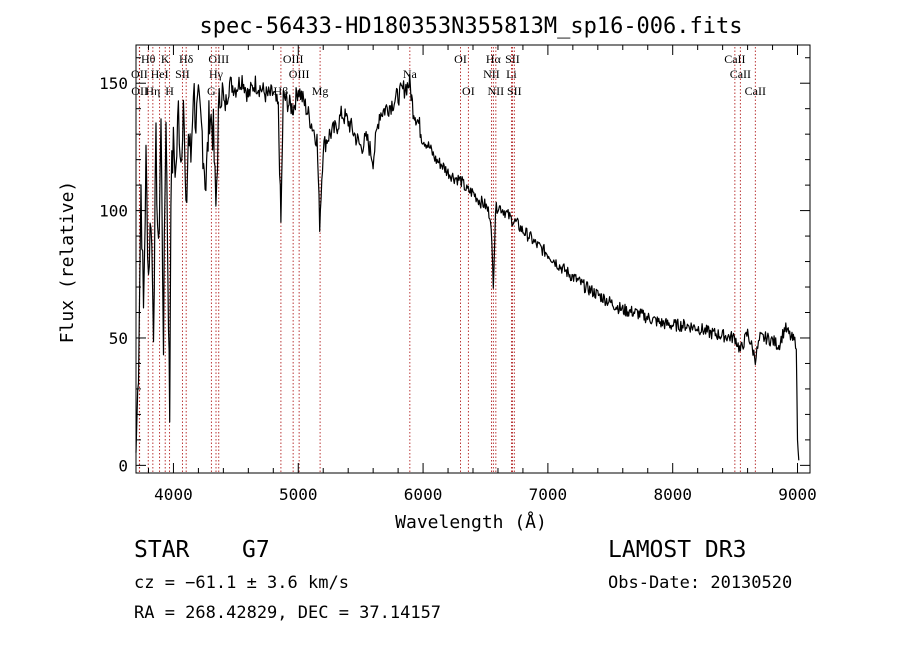 This screenshot has height=649, width=900. Describe the element at coordinates (511, 74) in the screenshot. I see `line-marker-label: Li` at that location.